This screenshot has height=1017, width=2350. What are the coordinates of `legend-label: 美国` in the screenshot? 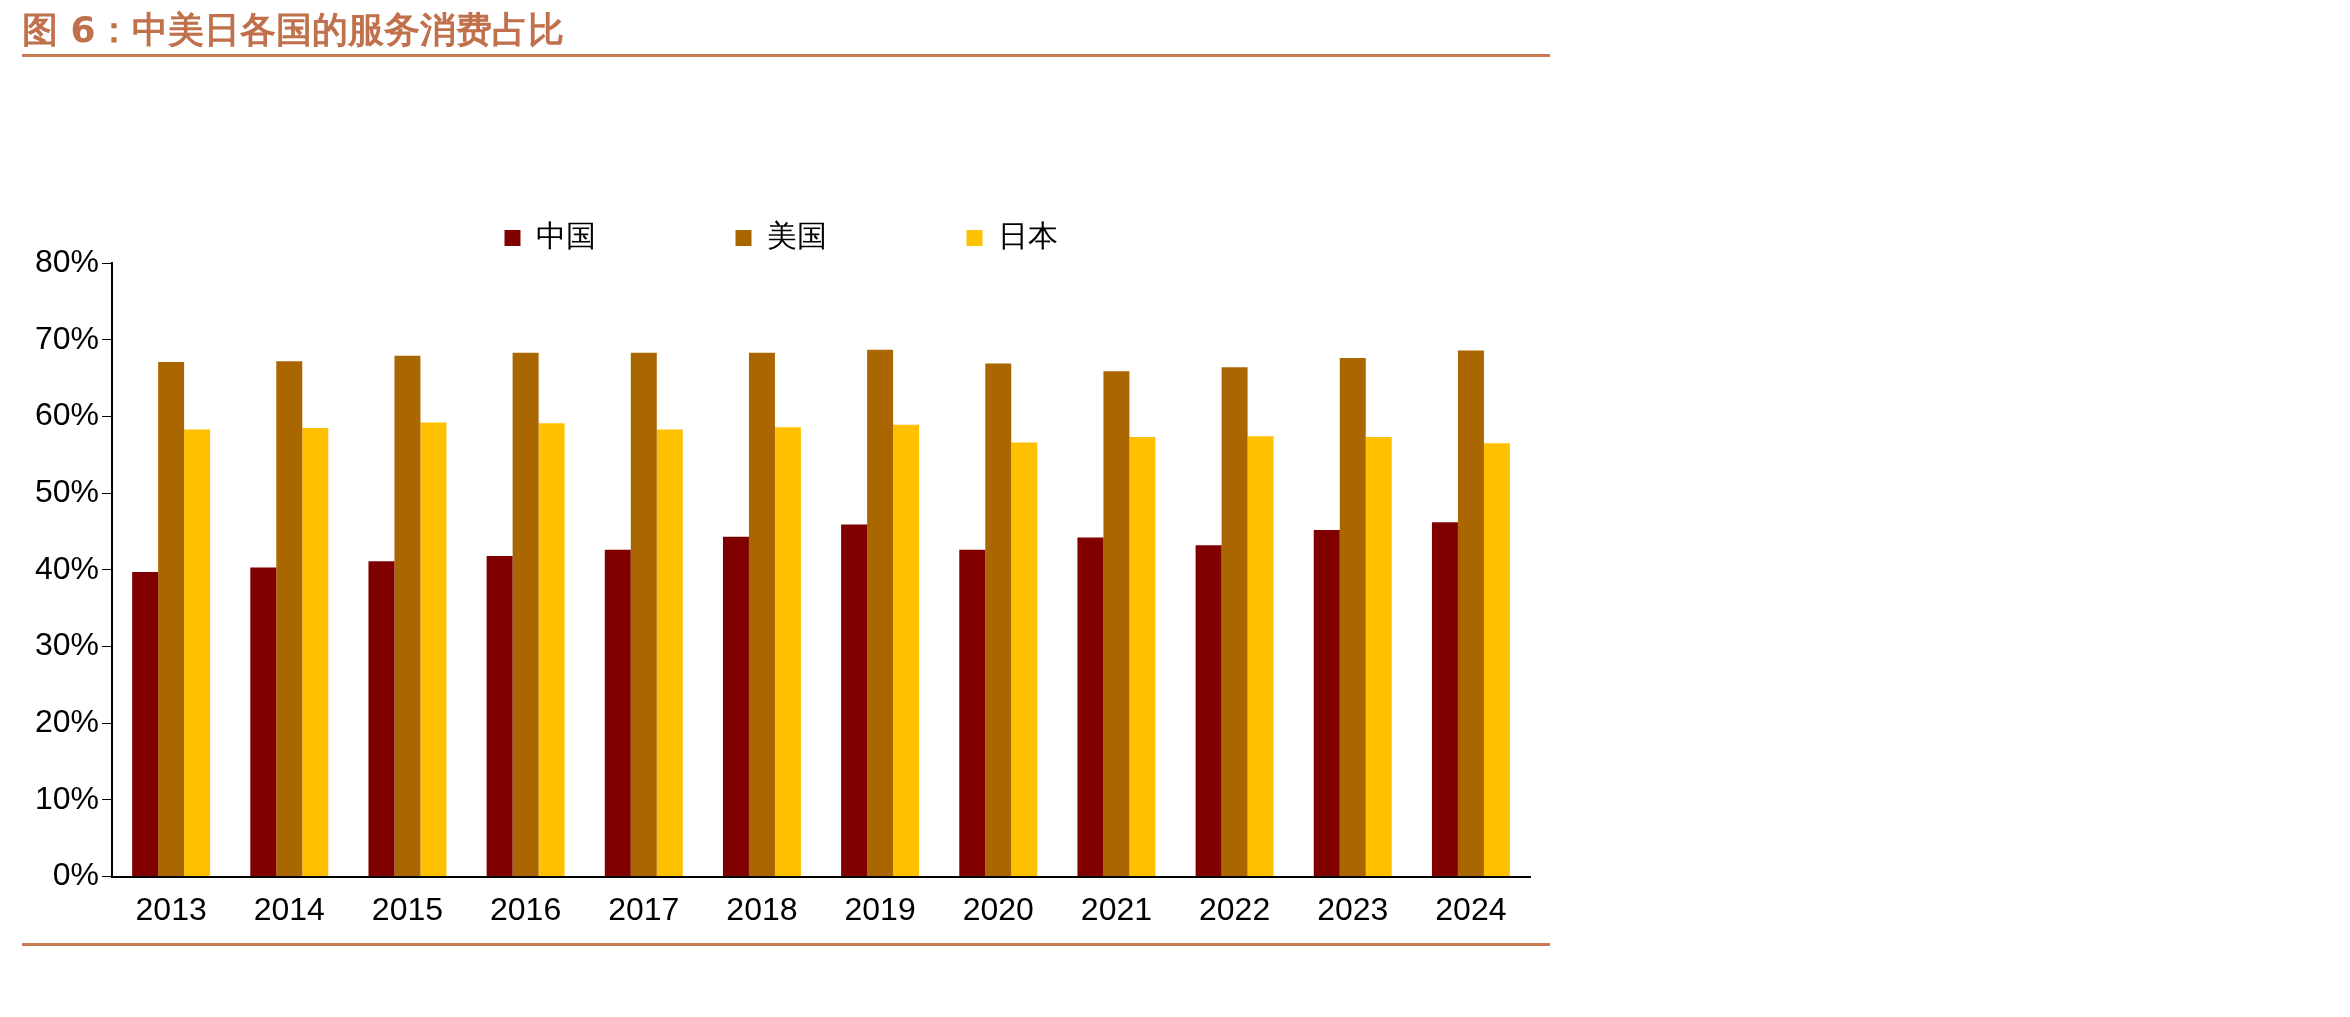 It's located at (796, 235).